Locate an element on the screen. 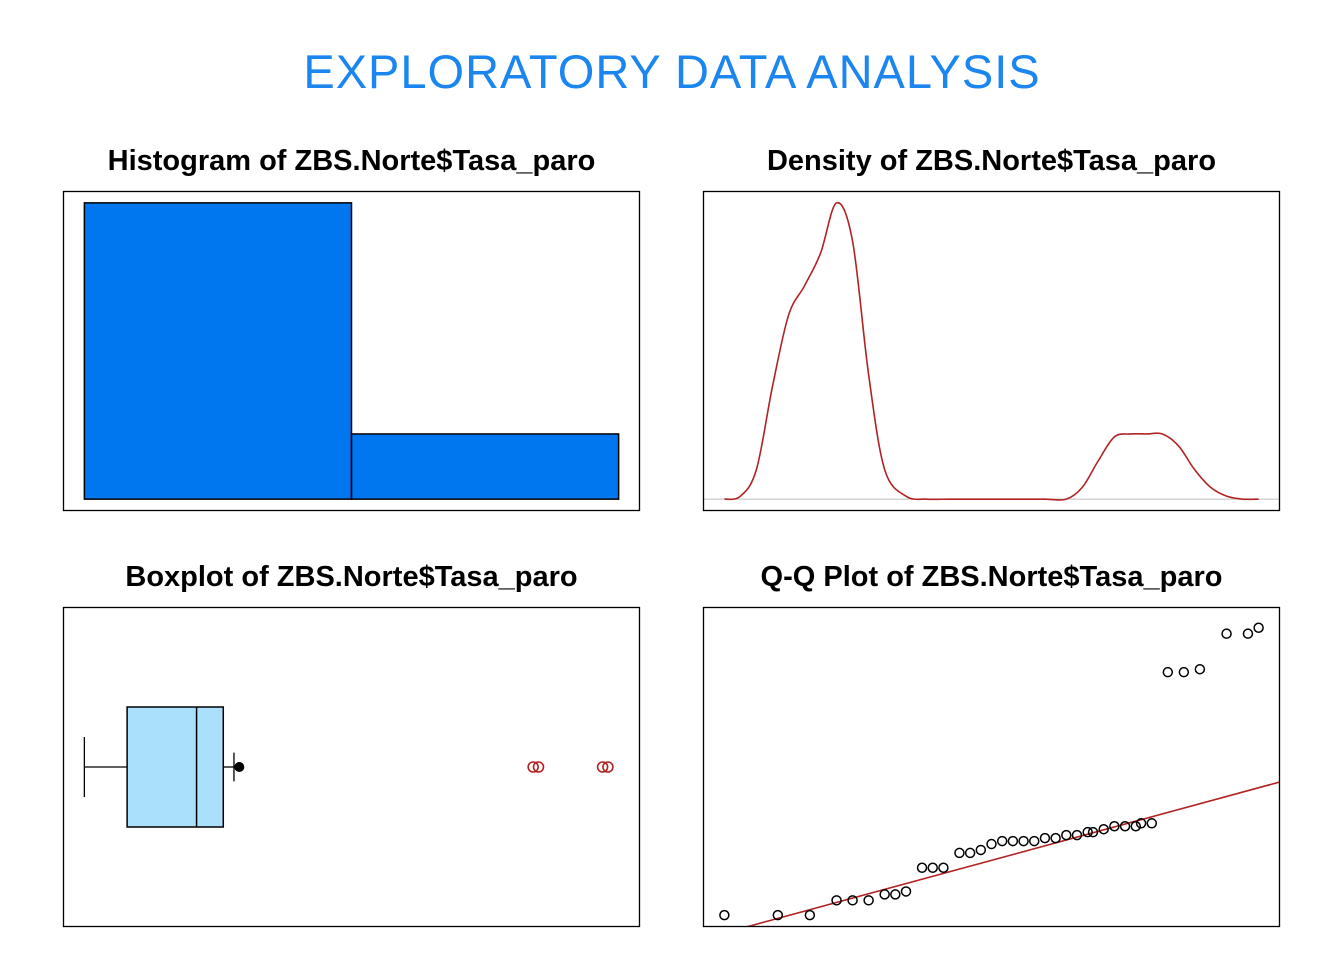 The height and width of the screenshot is (960, 1344). histogram-chart is located at coordinates (351, 351).